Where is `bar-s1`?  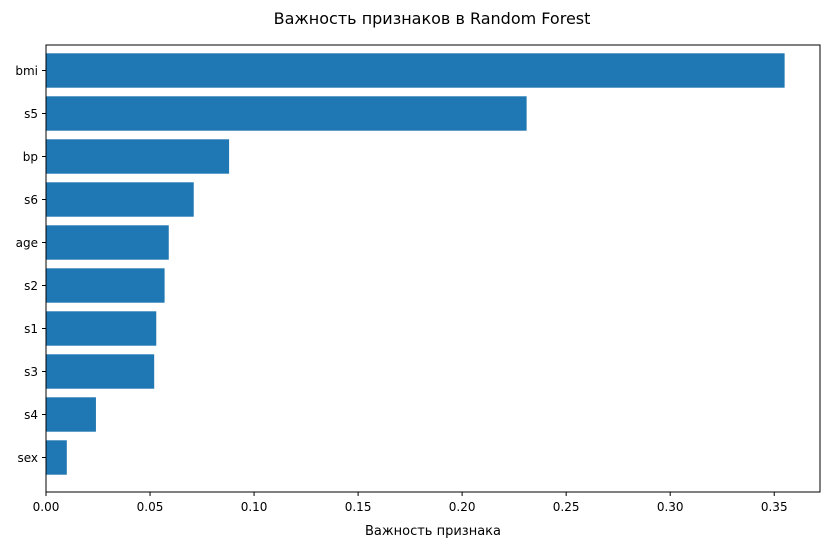
bar-s1 is located at coordinates (101, 328).